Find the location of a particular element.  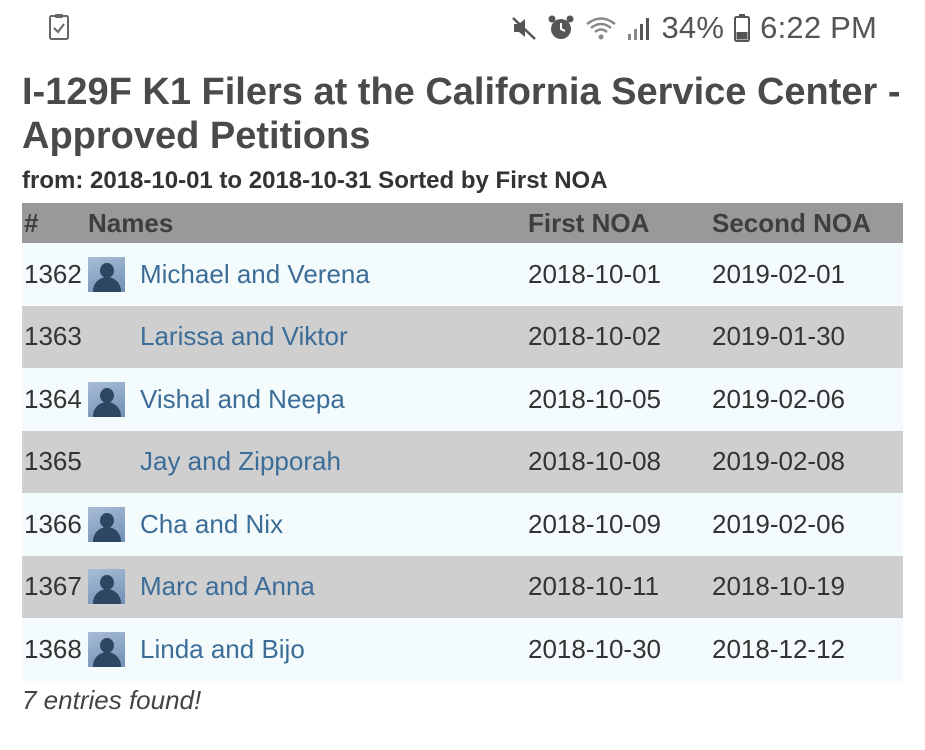

row-number: 1368 is located at coordinates (53, 648).